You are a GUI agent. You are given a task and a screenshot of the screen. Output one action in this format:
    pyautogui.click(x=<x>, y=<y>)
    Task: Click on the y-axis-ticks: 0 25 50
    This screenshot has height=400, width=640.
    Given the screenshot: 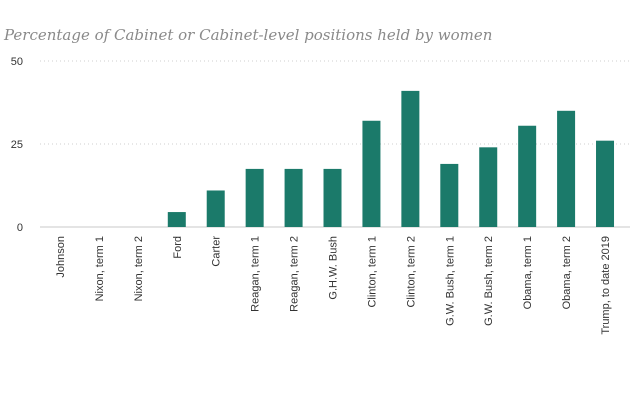 What is the action you would take?
    pyautogui.click(x=17, y=145)
    